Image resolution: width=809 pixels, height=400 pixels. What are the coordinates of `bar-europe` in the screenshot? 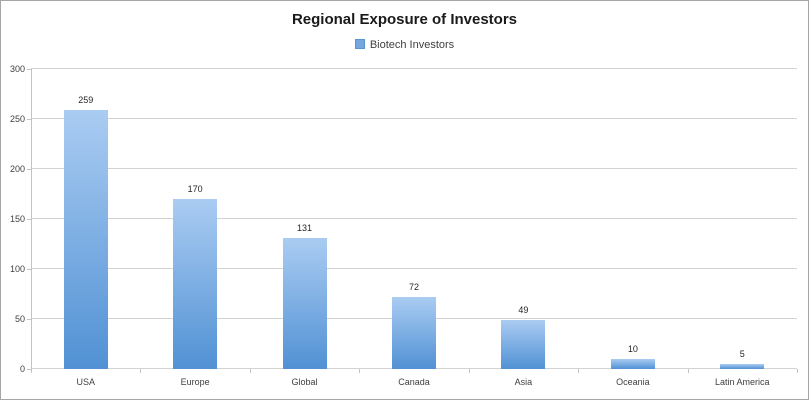 It's located at (195, 284).